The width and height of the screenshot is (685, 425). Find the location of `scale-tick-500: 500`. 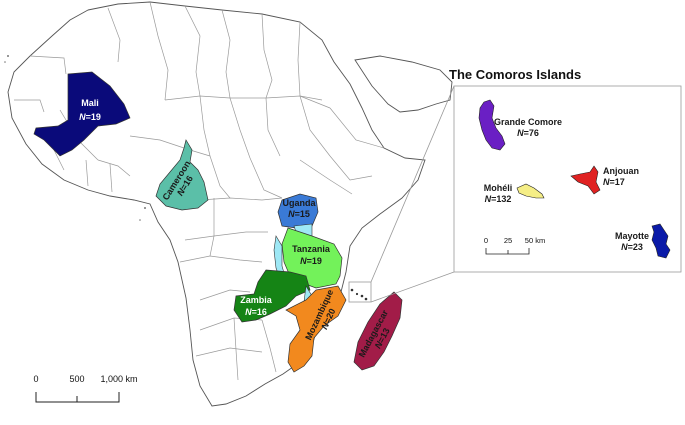

scale-tick-500: 500 is located at coordinates (76, 379).